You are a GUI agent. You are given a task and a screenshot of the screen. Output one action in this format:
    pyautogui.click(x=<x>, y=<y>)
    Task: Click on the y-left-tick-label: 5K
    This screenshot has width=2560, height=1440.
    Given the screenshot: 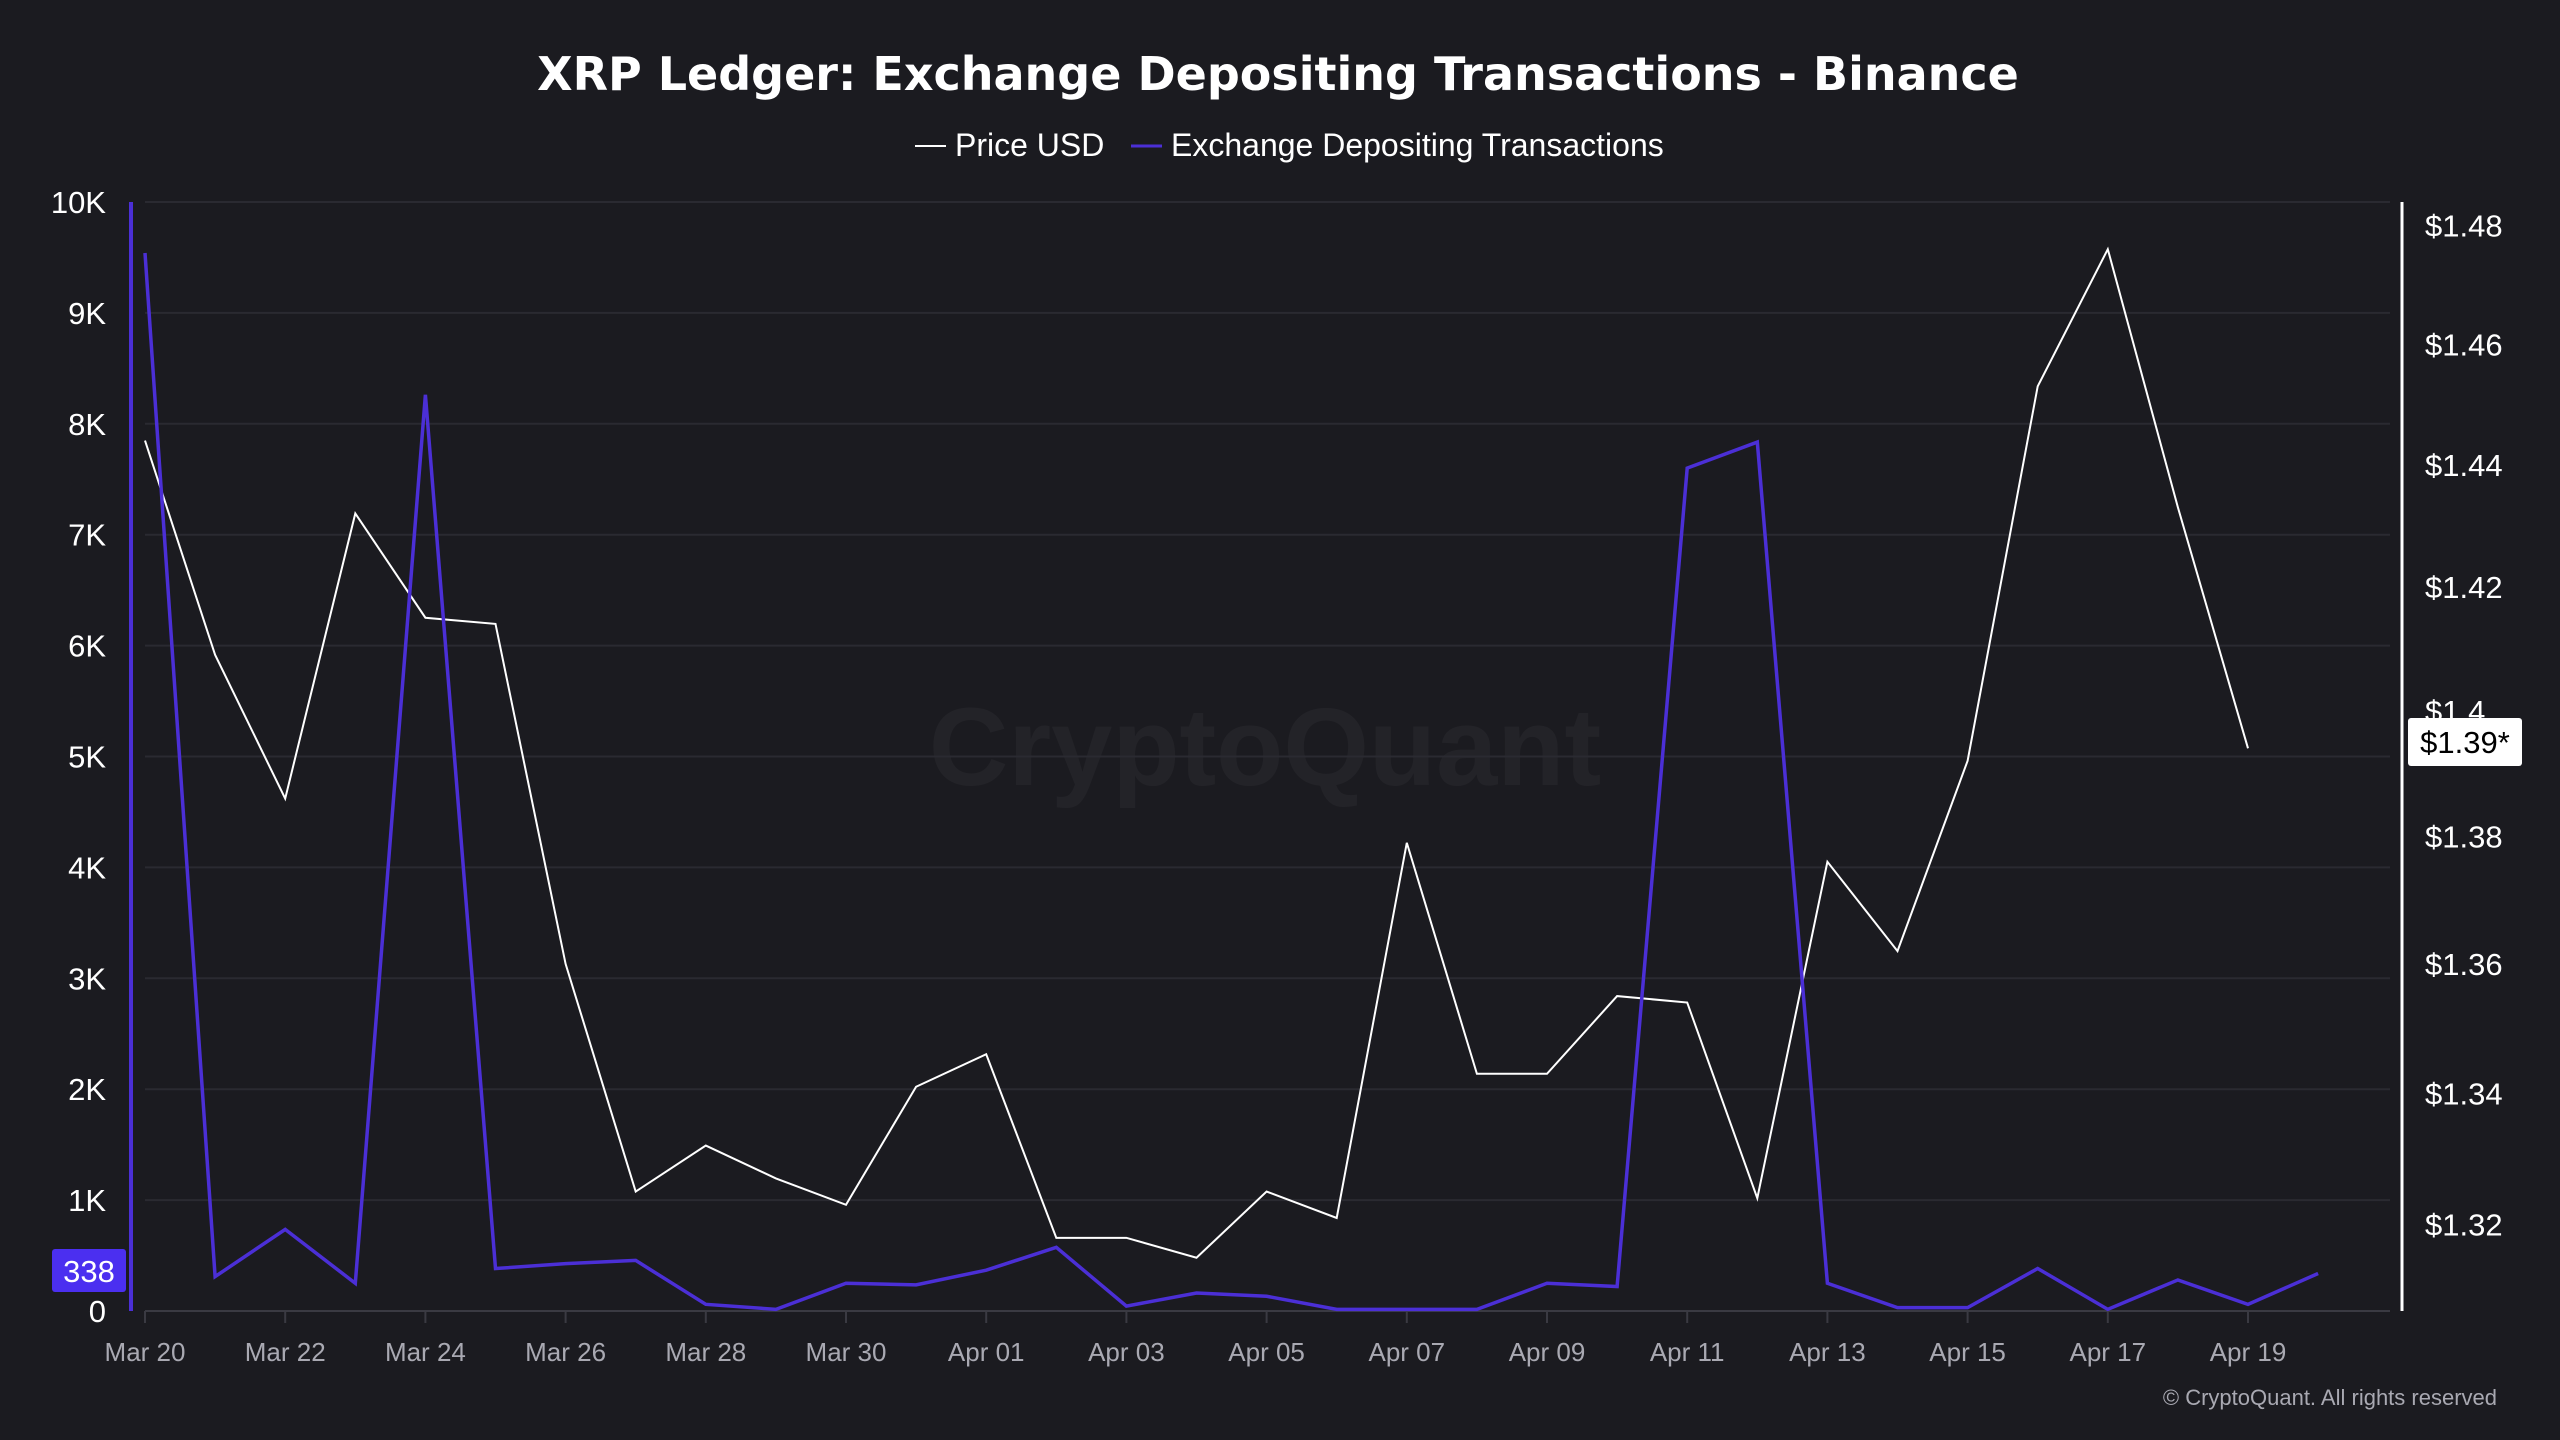 What is the action you would take?
    pyautogui.click(x=87, y=757)
    